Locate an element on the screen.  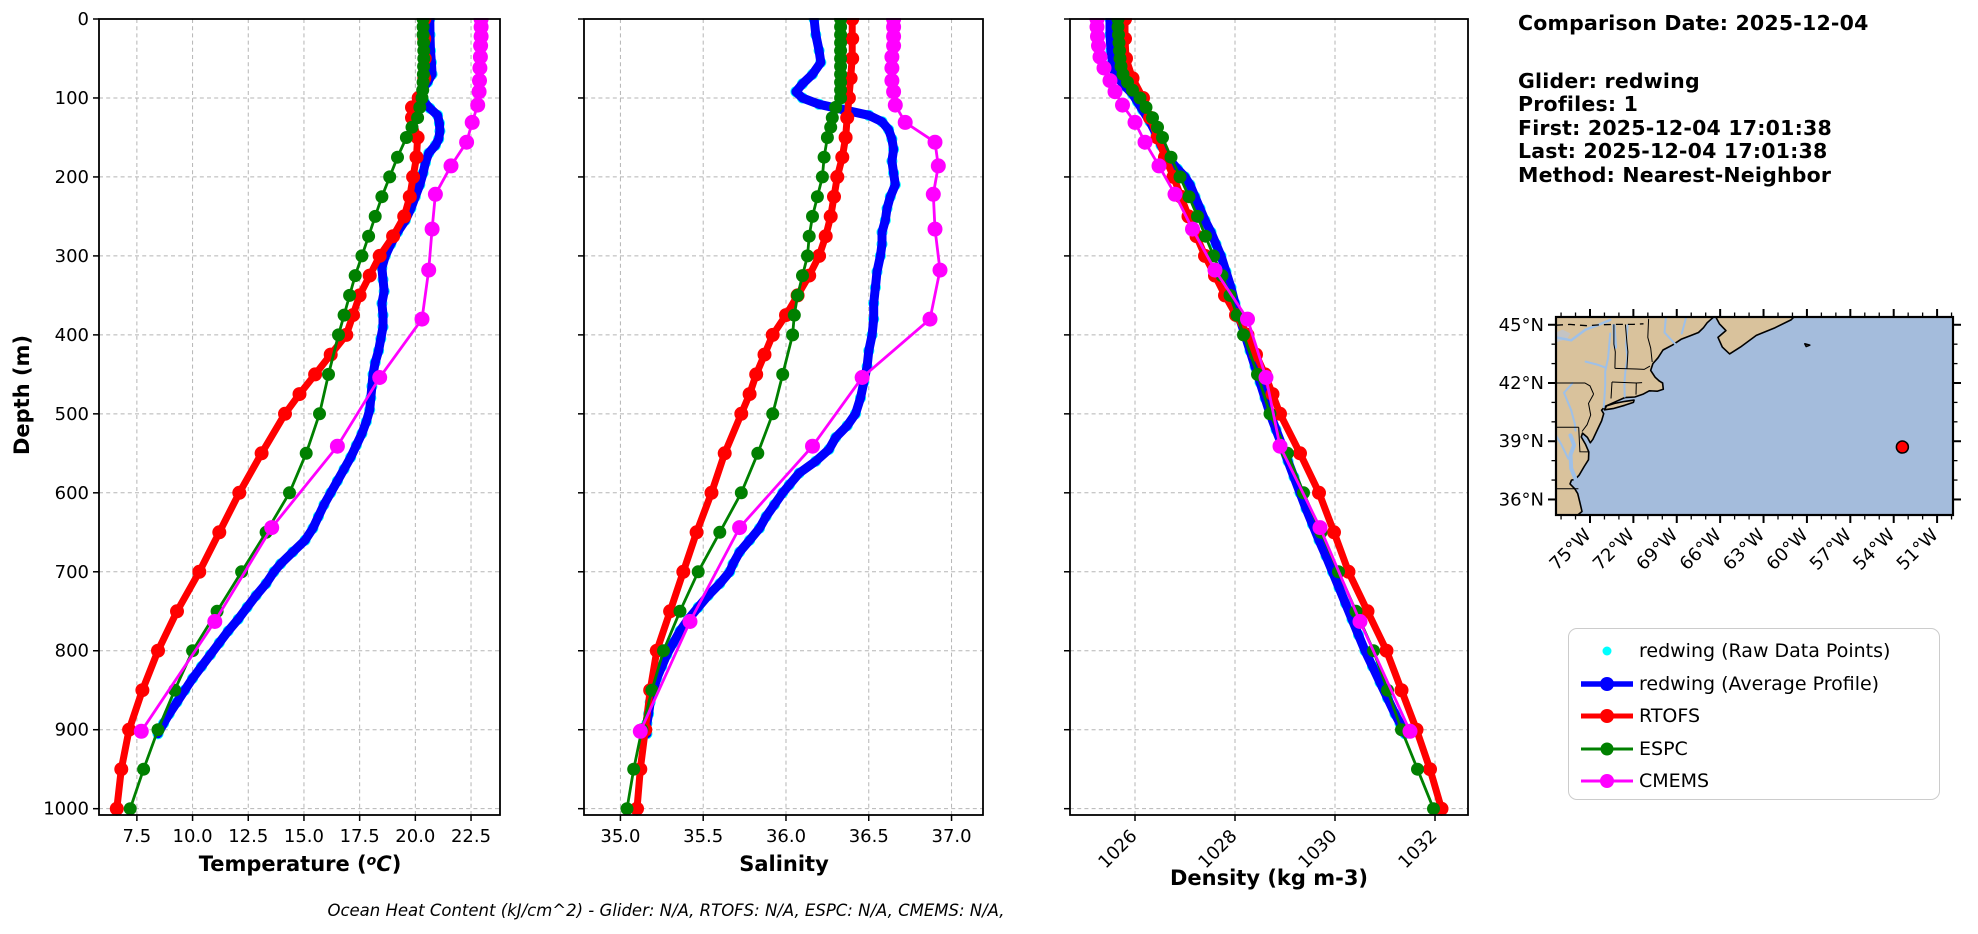
comparison-date: Comparison Date: 2025-12-04 is located at coordinates (1693, 23).